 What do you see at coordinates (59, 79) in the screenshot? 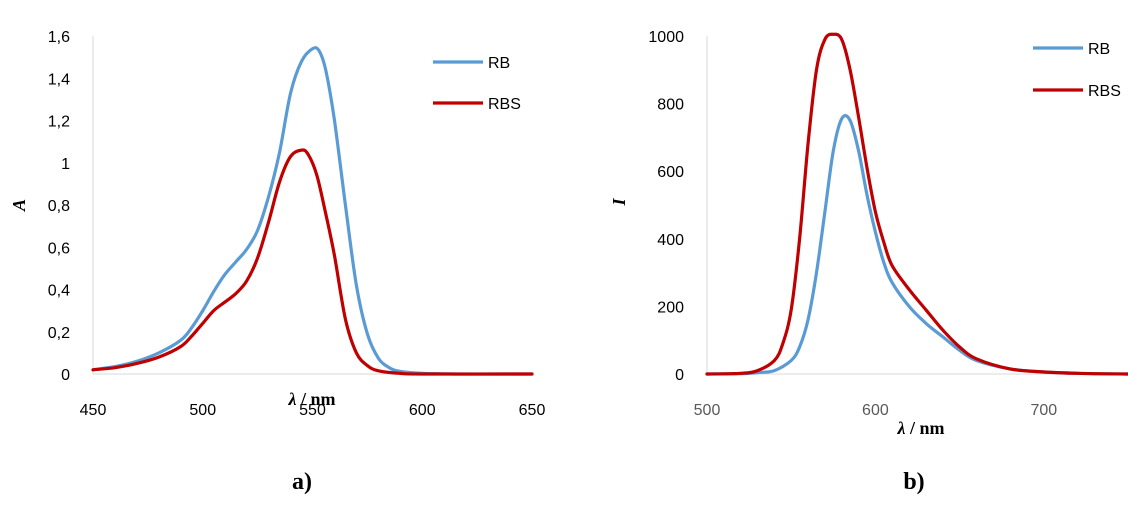
I see `y-tick-label: 1,4` at bounding box center [59, 79].